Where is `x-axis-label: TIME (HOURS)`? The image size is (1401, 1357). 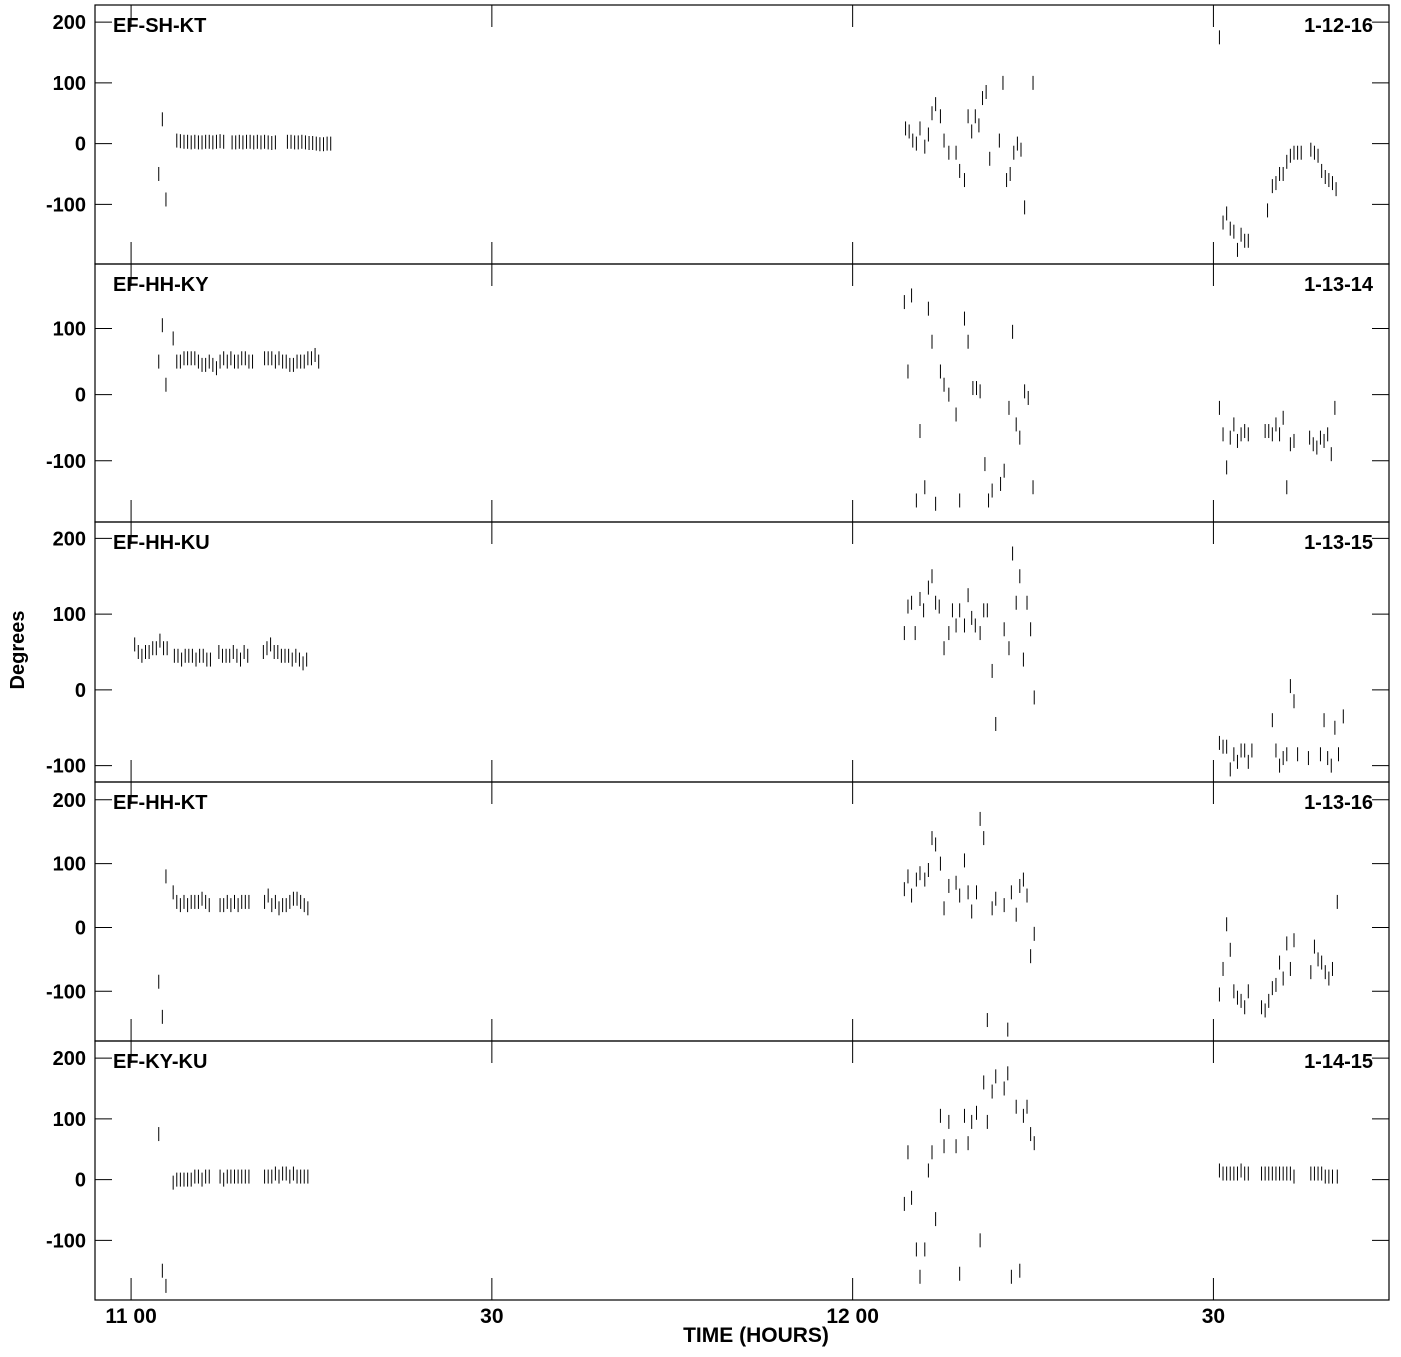 x-axis-label: TIME (HOURS) is located at coordinates (756, 1335).